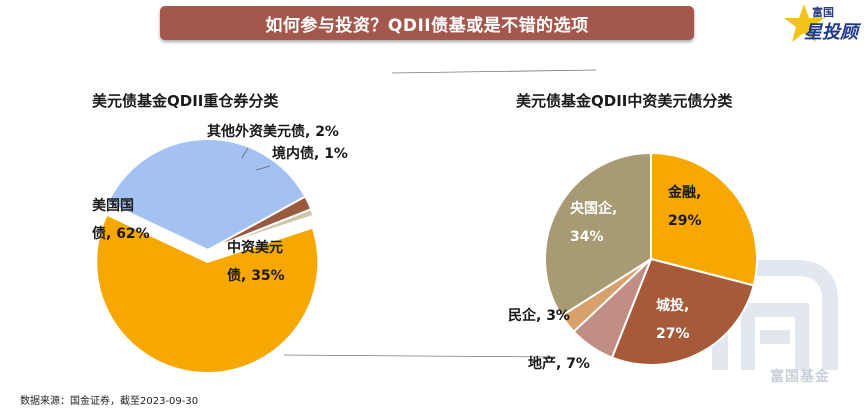  What do you see at coordinates (624, 101) in the screenshot?
I see `right-chart-title: 美元债基金QDII中资美元债分类` at bounding box center [624, 101].